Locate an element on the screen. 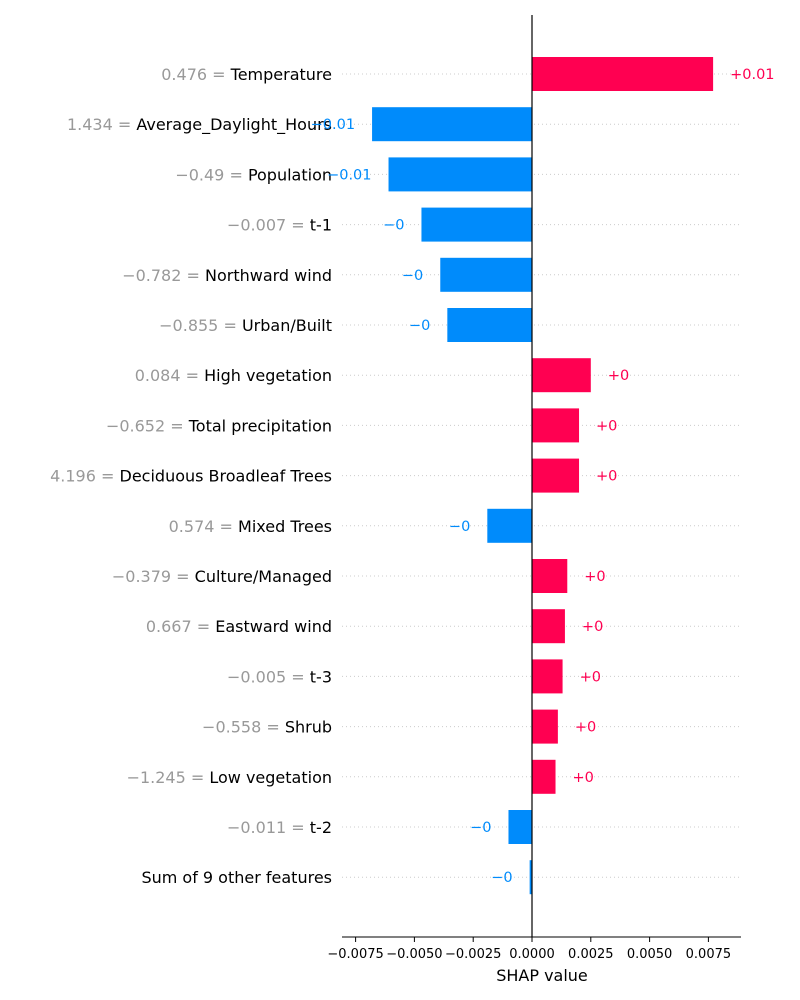  x-tick-label: 0.0075 is located at coordinates (709, 954).